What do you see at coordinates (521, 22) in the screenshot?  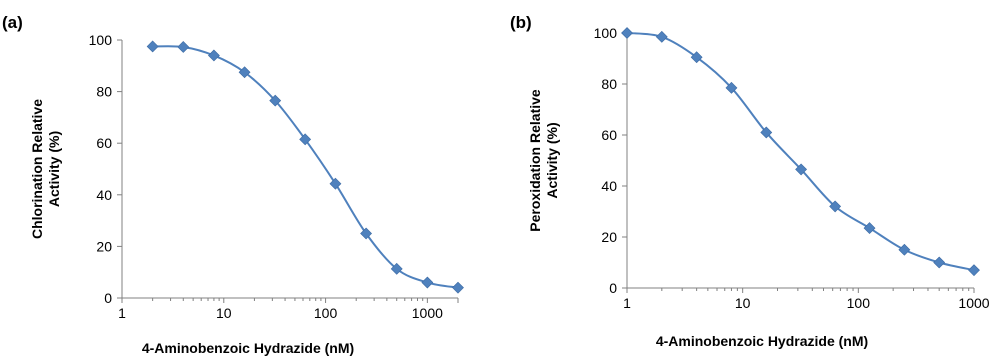 I see `panel-label: (b)` at bounding box center [521, 22].